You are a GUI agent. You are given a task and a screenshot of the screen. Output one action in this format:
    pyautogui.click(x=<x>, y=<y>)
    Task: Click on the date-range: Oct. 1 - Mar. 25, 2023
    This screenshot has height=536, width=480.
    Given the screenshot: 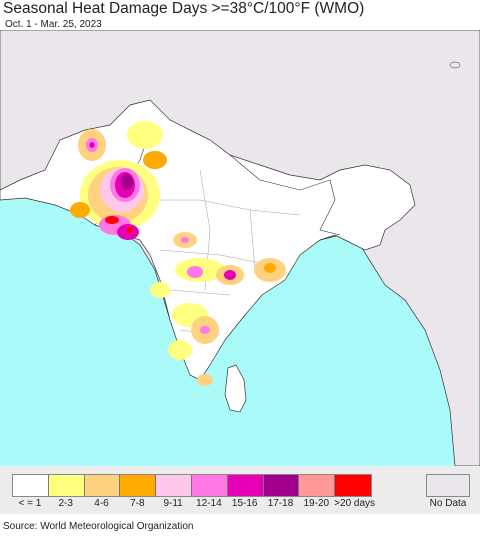 What is the action you would take?
    pyautogui.click(x=53, y=24)
    